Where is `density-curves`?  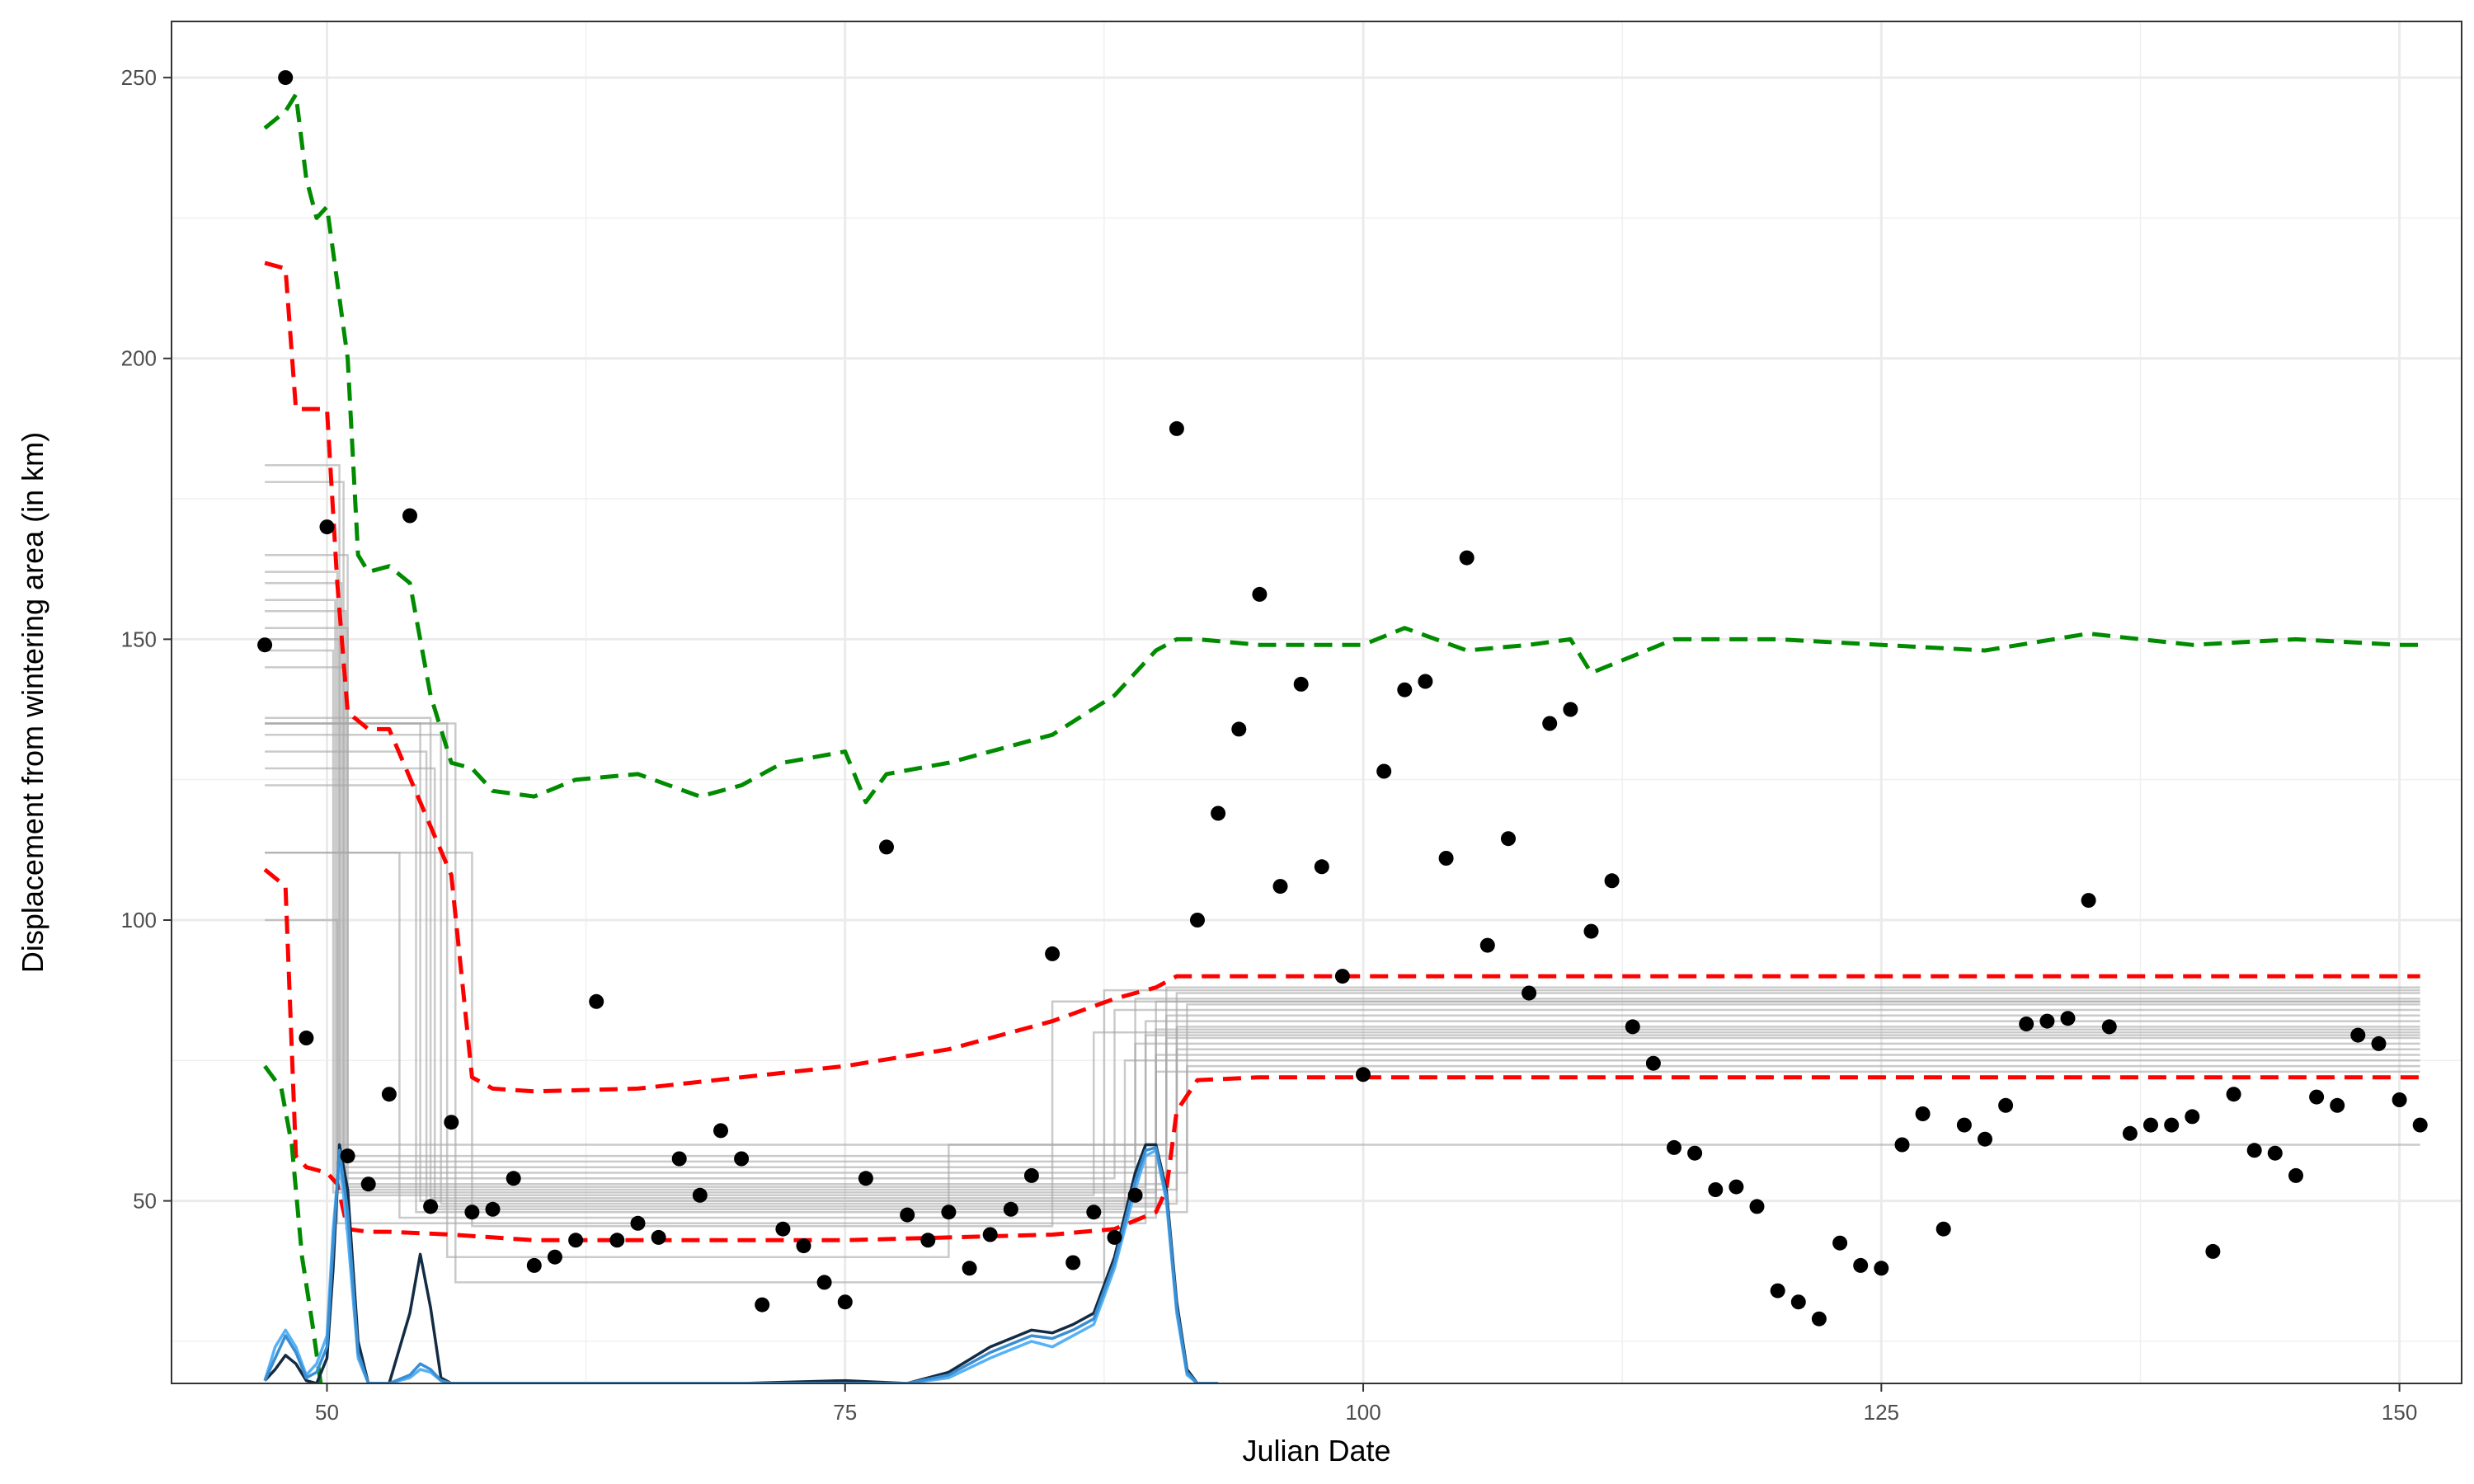 density-curves is located at coordinates (741, 1263).